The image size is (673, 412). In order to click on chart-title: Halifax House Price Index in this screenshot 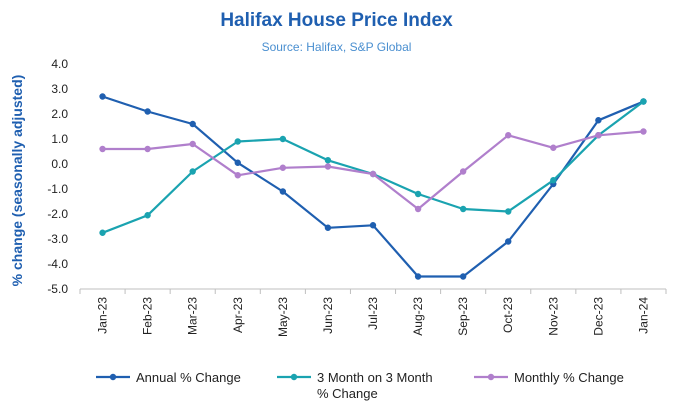, I will do `click(336, 20)`.